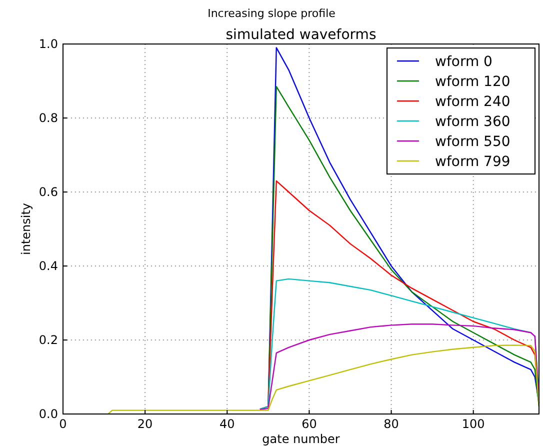 Image resolution: width=543 pixels, height=446 pixels. I want to click on chart-title: Increasing slope profile, so click(272, 13).